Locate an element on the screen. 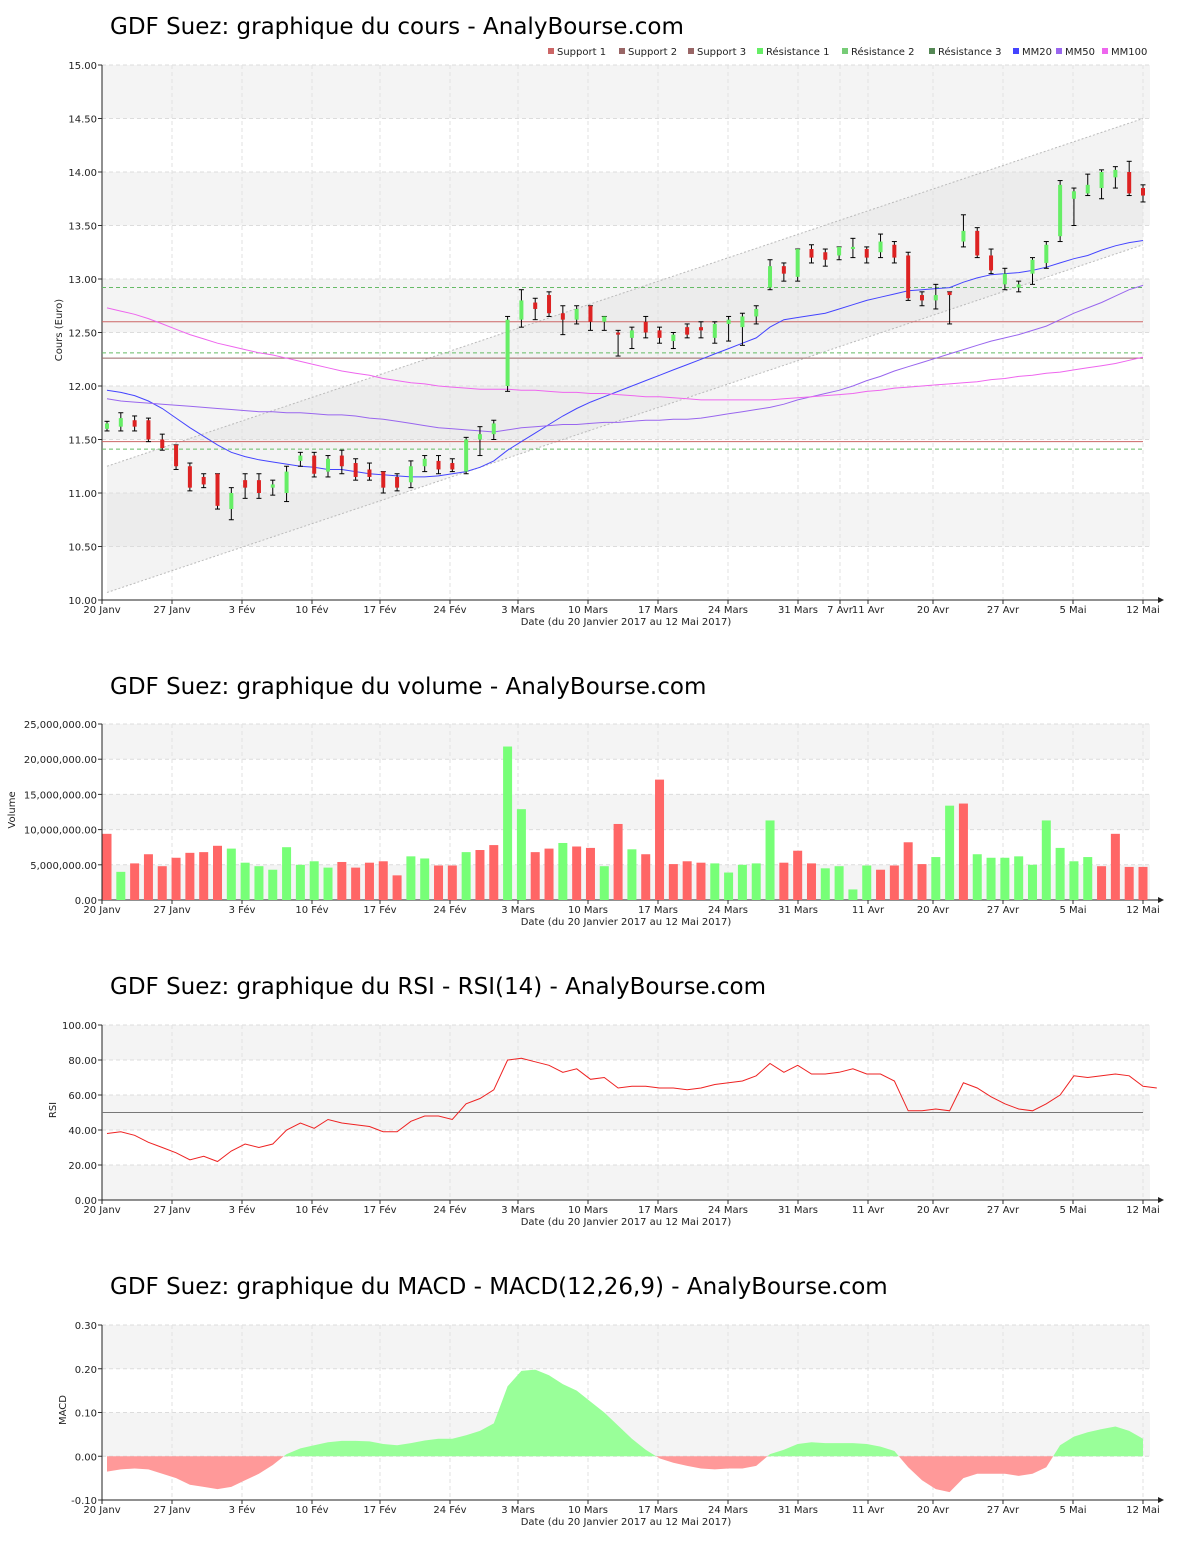 This screenshot has height=1550, width=1200. price-chart-xlabel: Date (du 20 Janvier 2017 au 12 Mai 2017) is located at coordinates (626, 622).